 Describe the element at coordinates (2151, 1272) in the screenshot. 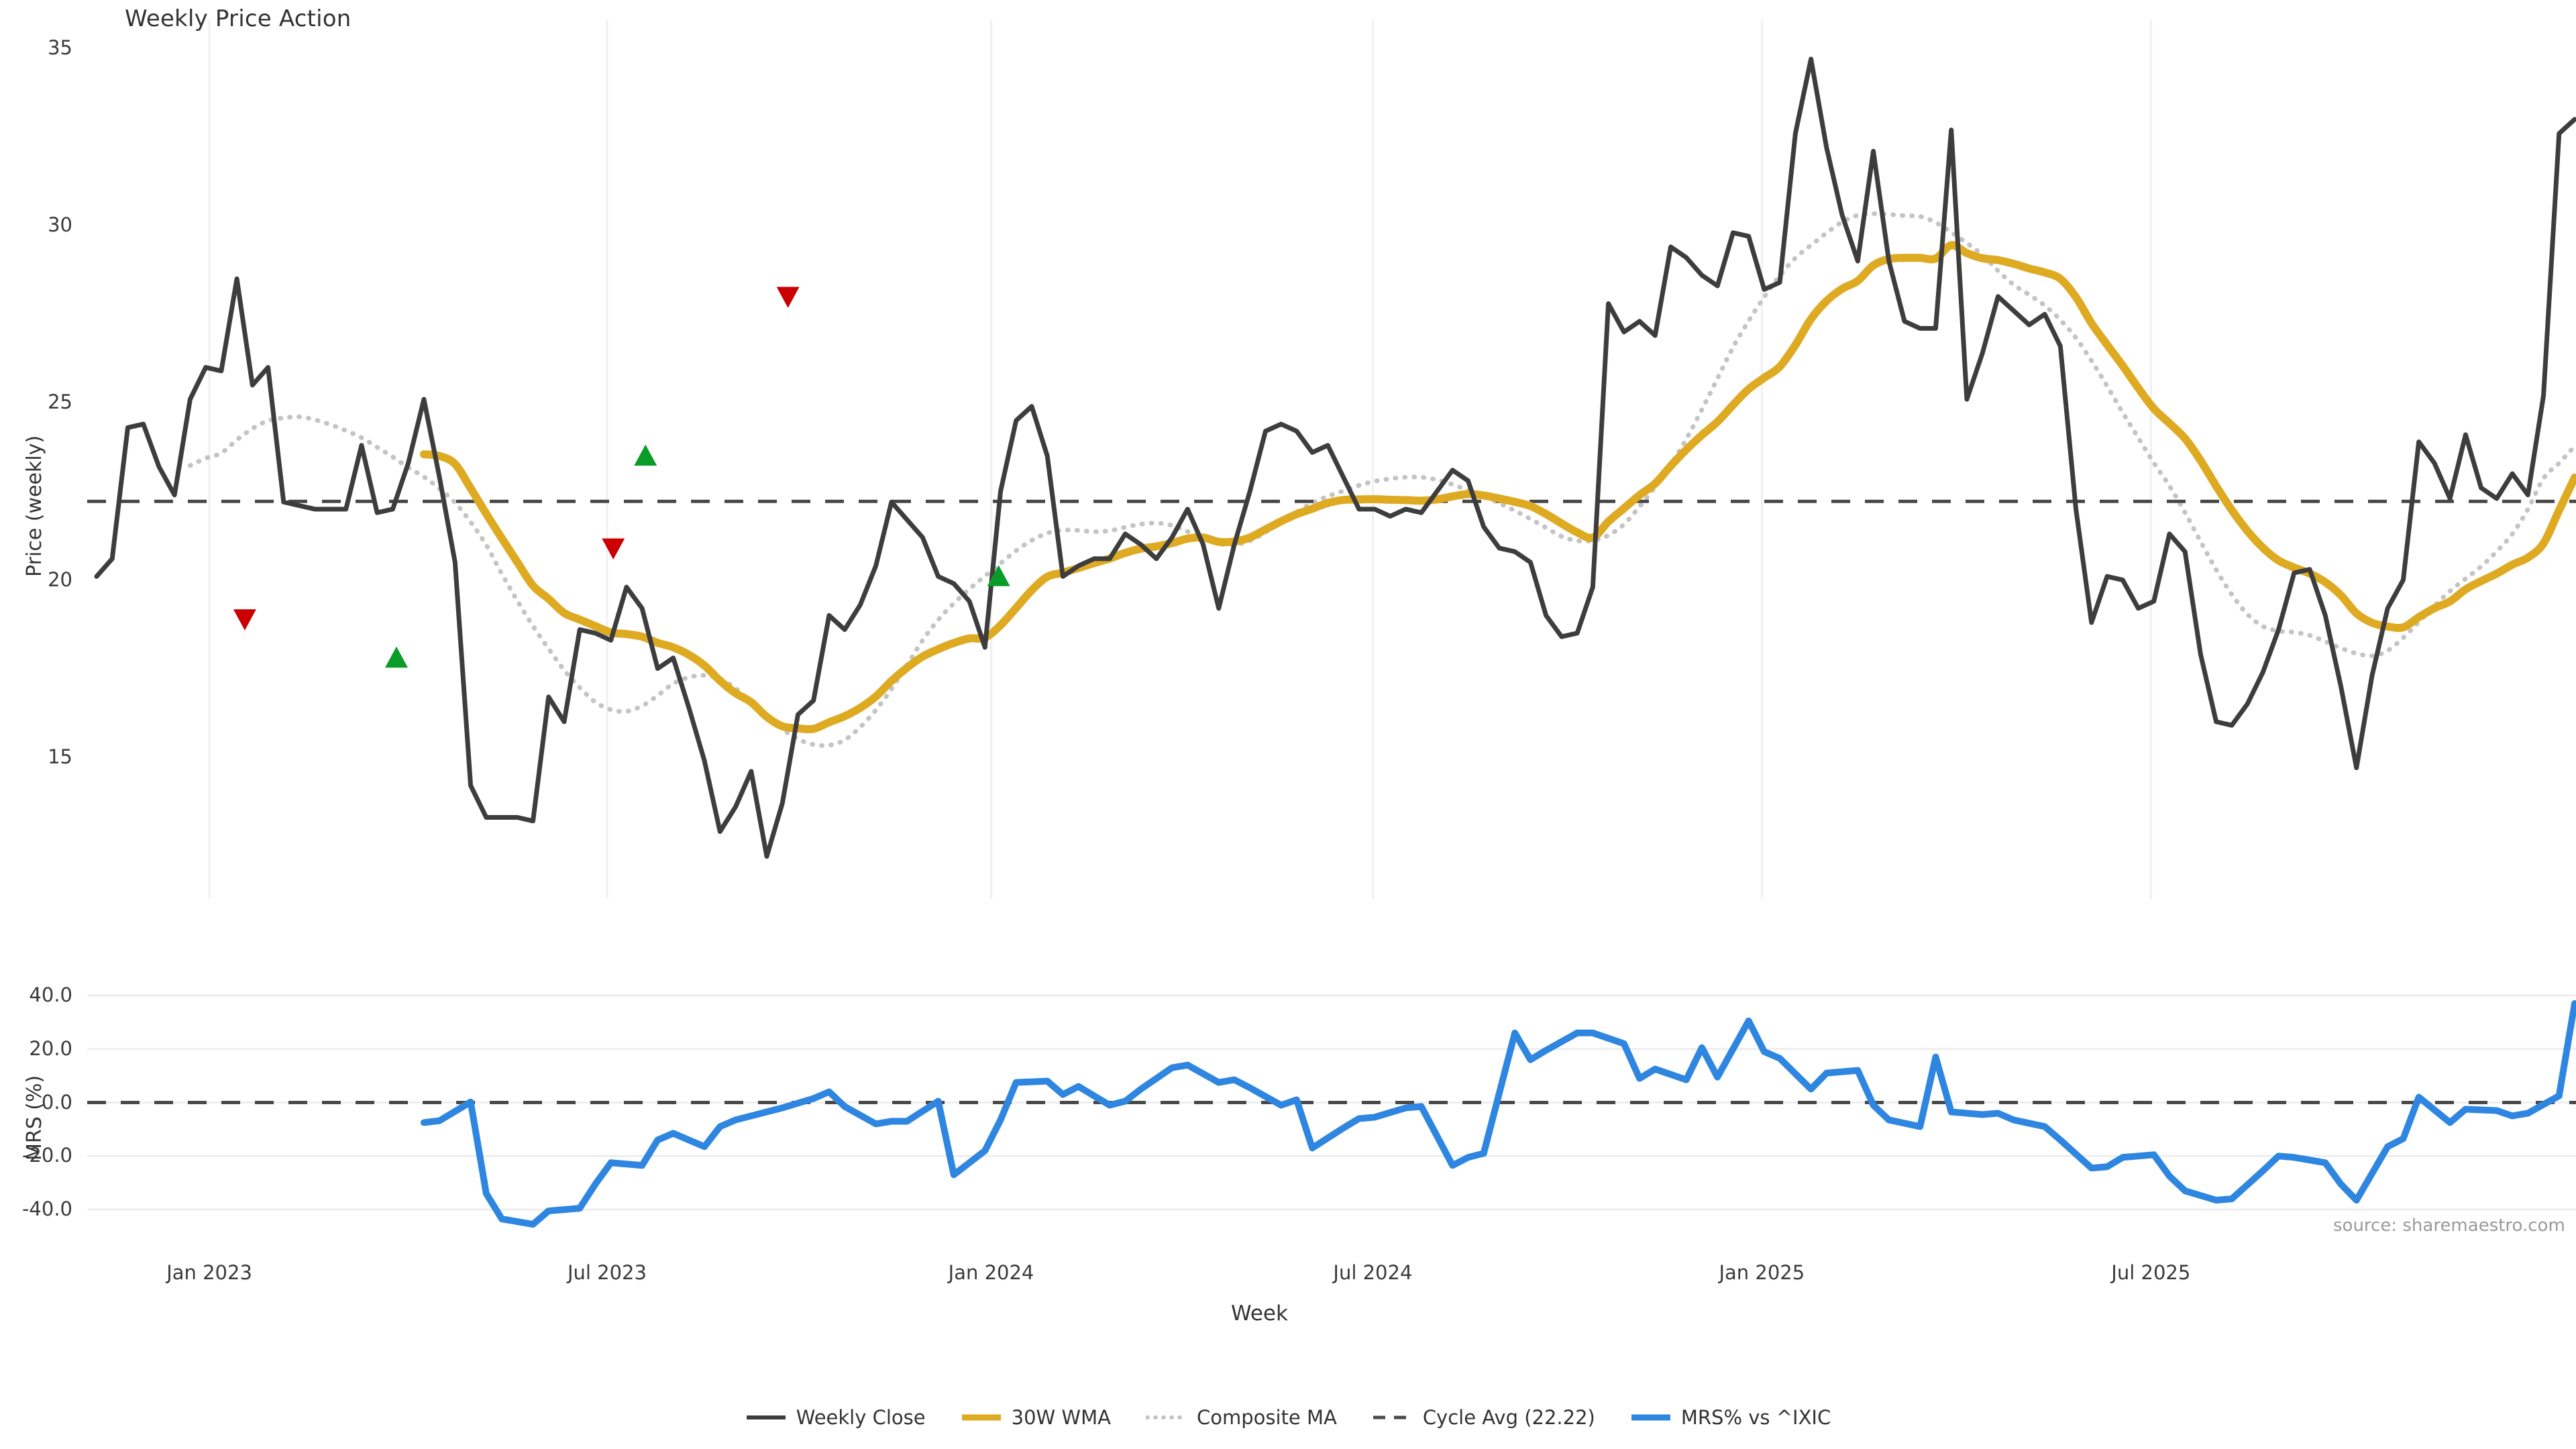

I see `xtick-5: Jul 2025` at that location.